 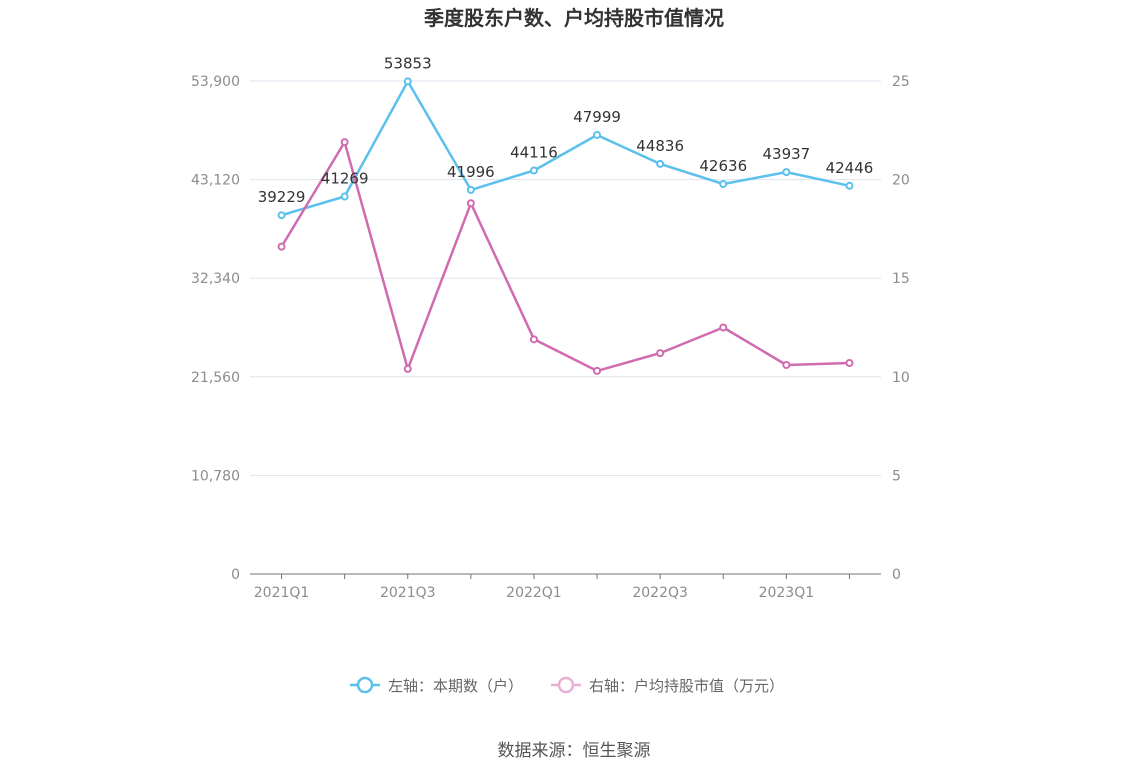 What do you see at coordinates (235, 575) in the screenshot?
I see `y-left-tick-label: 0` at bounding box center [235, 575].